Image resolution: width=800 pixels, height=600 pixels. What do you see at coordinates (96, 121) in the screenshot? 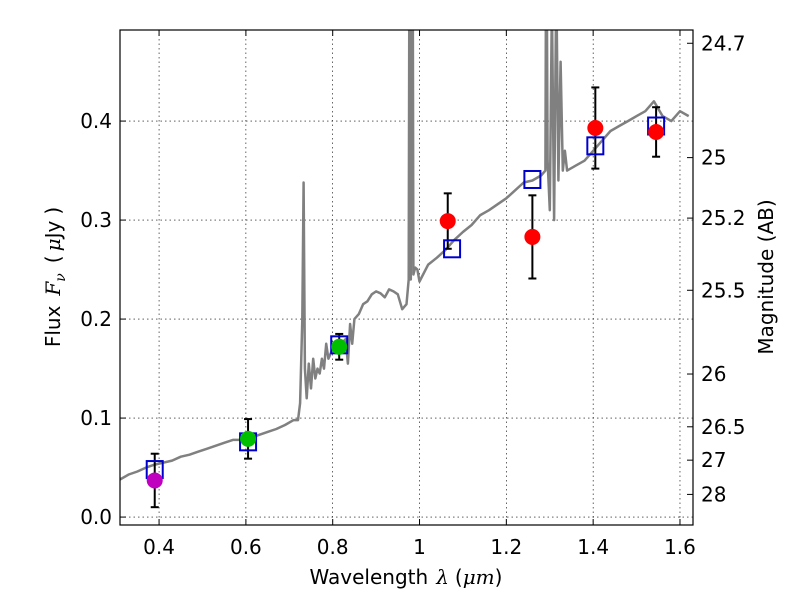
I see `y-tick-label: 0.4` at bounding box center [96, 121].